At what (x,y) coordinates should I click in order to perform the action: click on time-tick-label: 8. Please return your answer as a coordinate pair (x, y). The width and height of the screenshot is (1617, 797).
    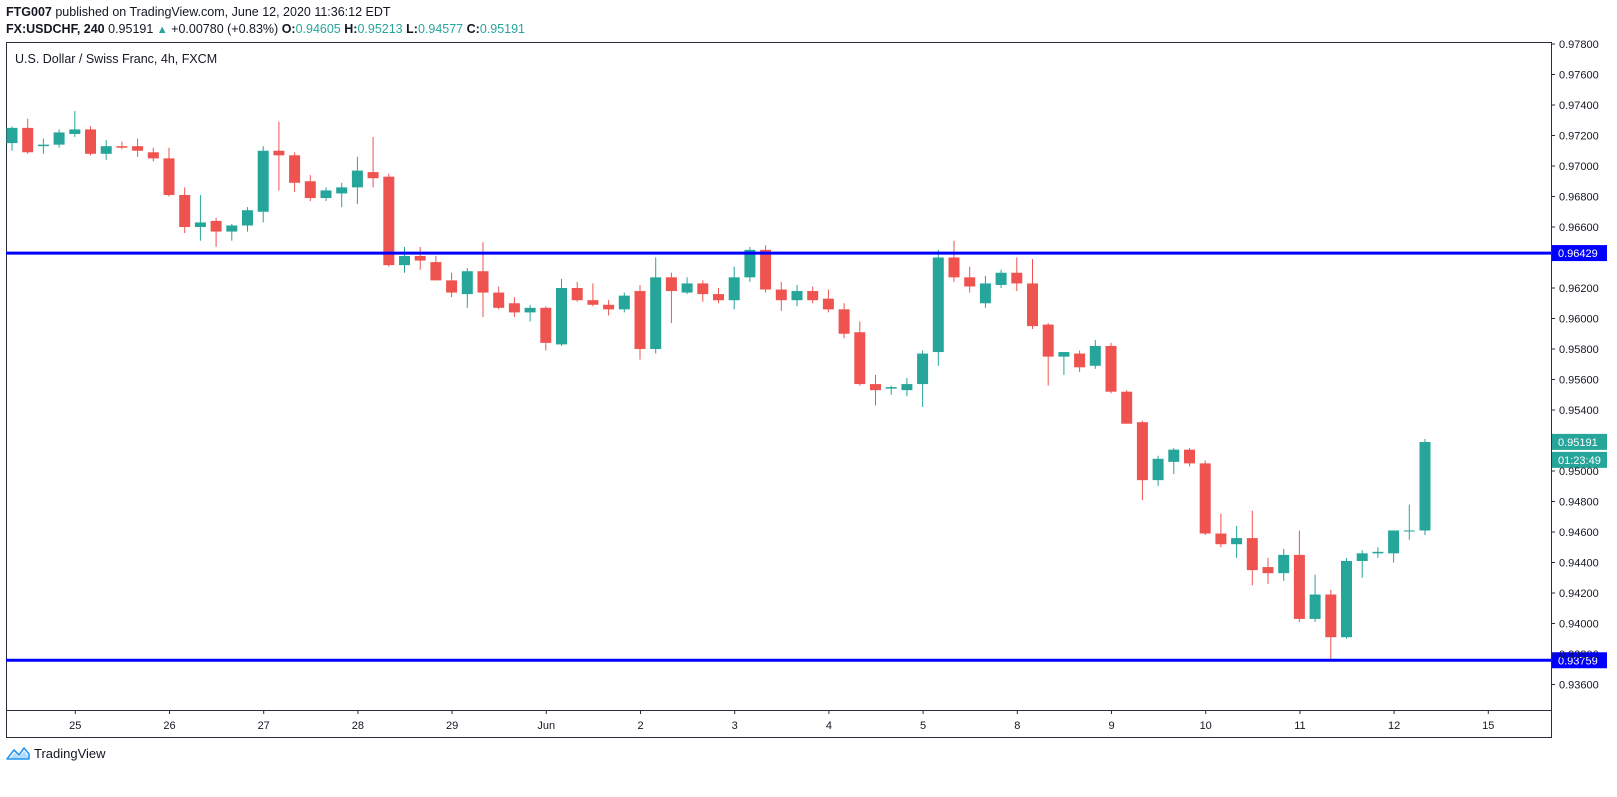
    Looking at the image, I should click on (1017, 726).